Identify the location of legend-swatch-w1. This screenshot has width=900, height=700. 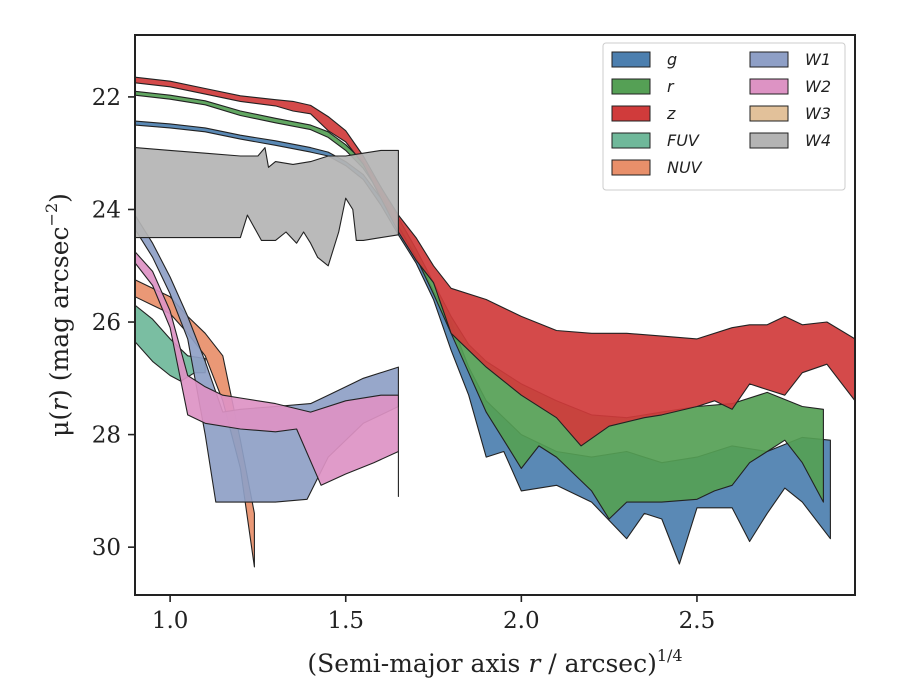
(769, 59).